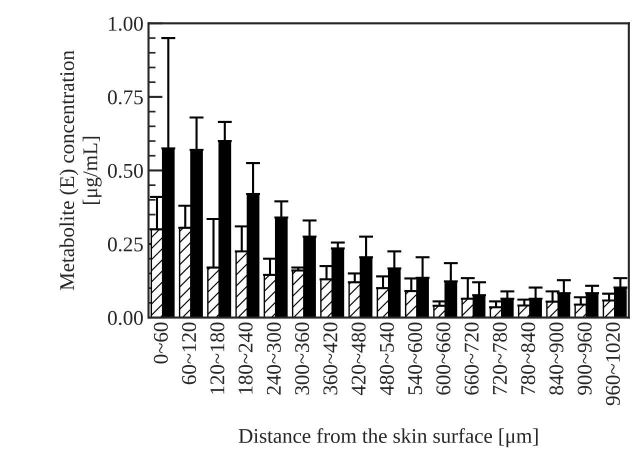  Describe the element at coordinates (125, 244) in the screenshot. I see `y-tick-label: 0.25` at that location.